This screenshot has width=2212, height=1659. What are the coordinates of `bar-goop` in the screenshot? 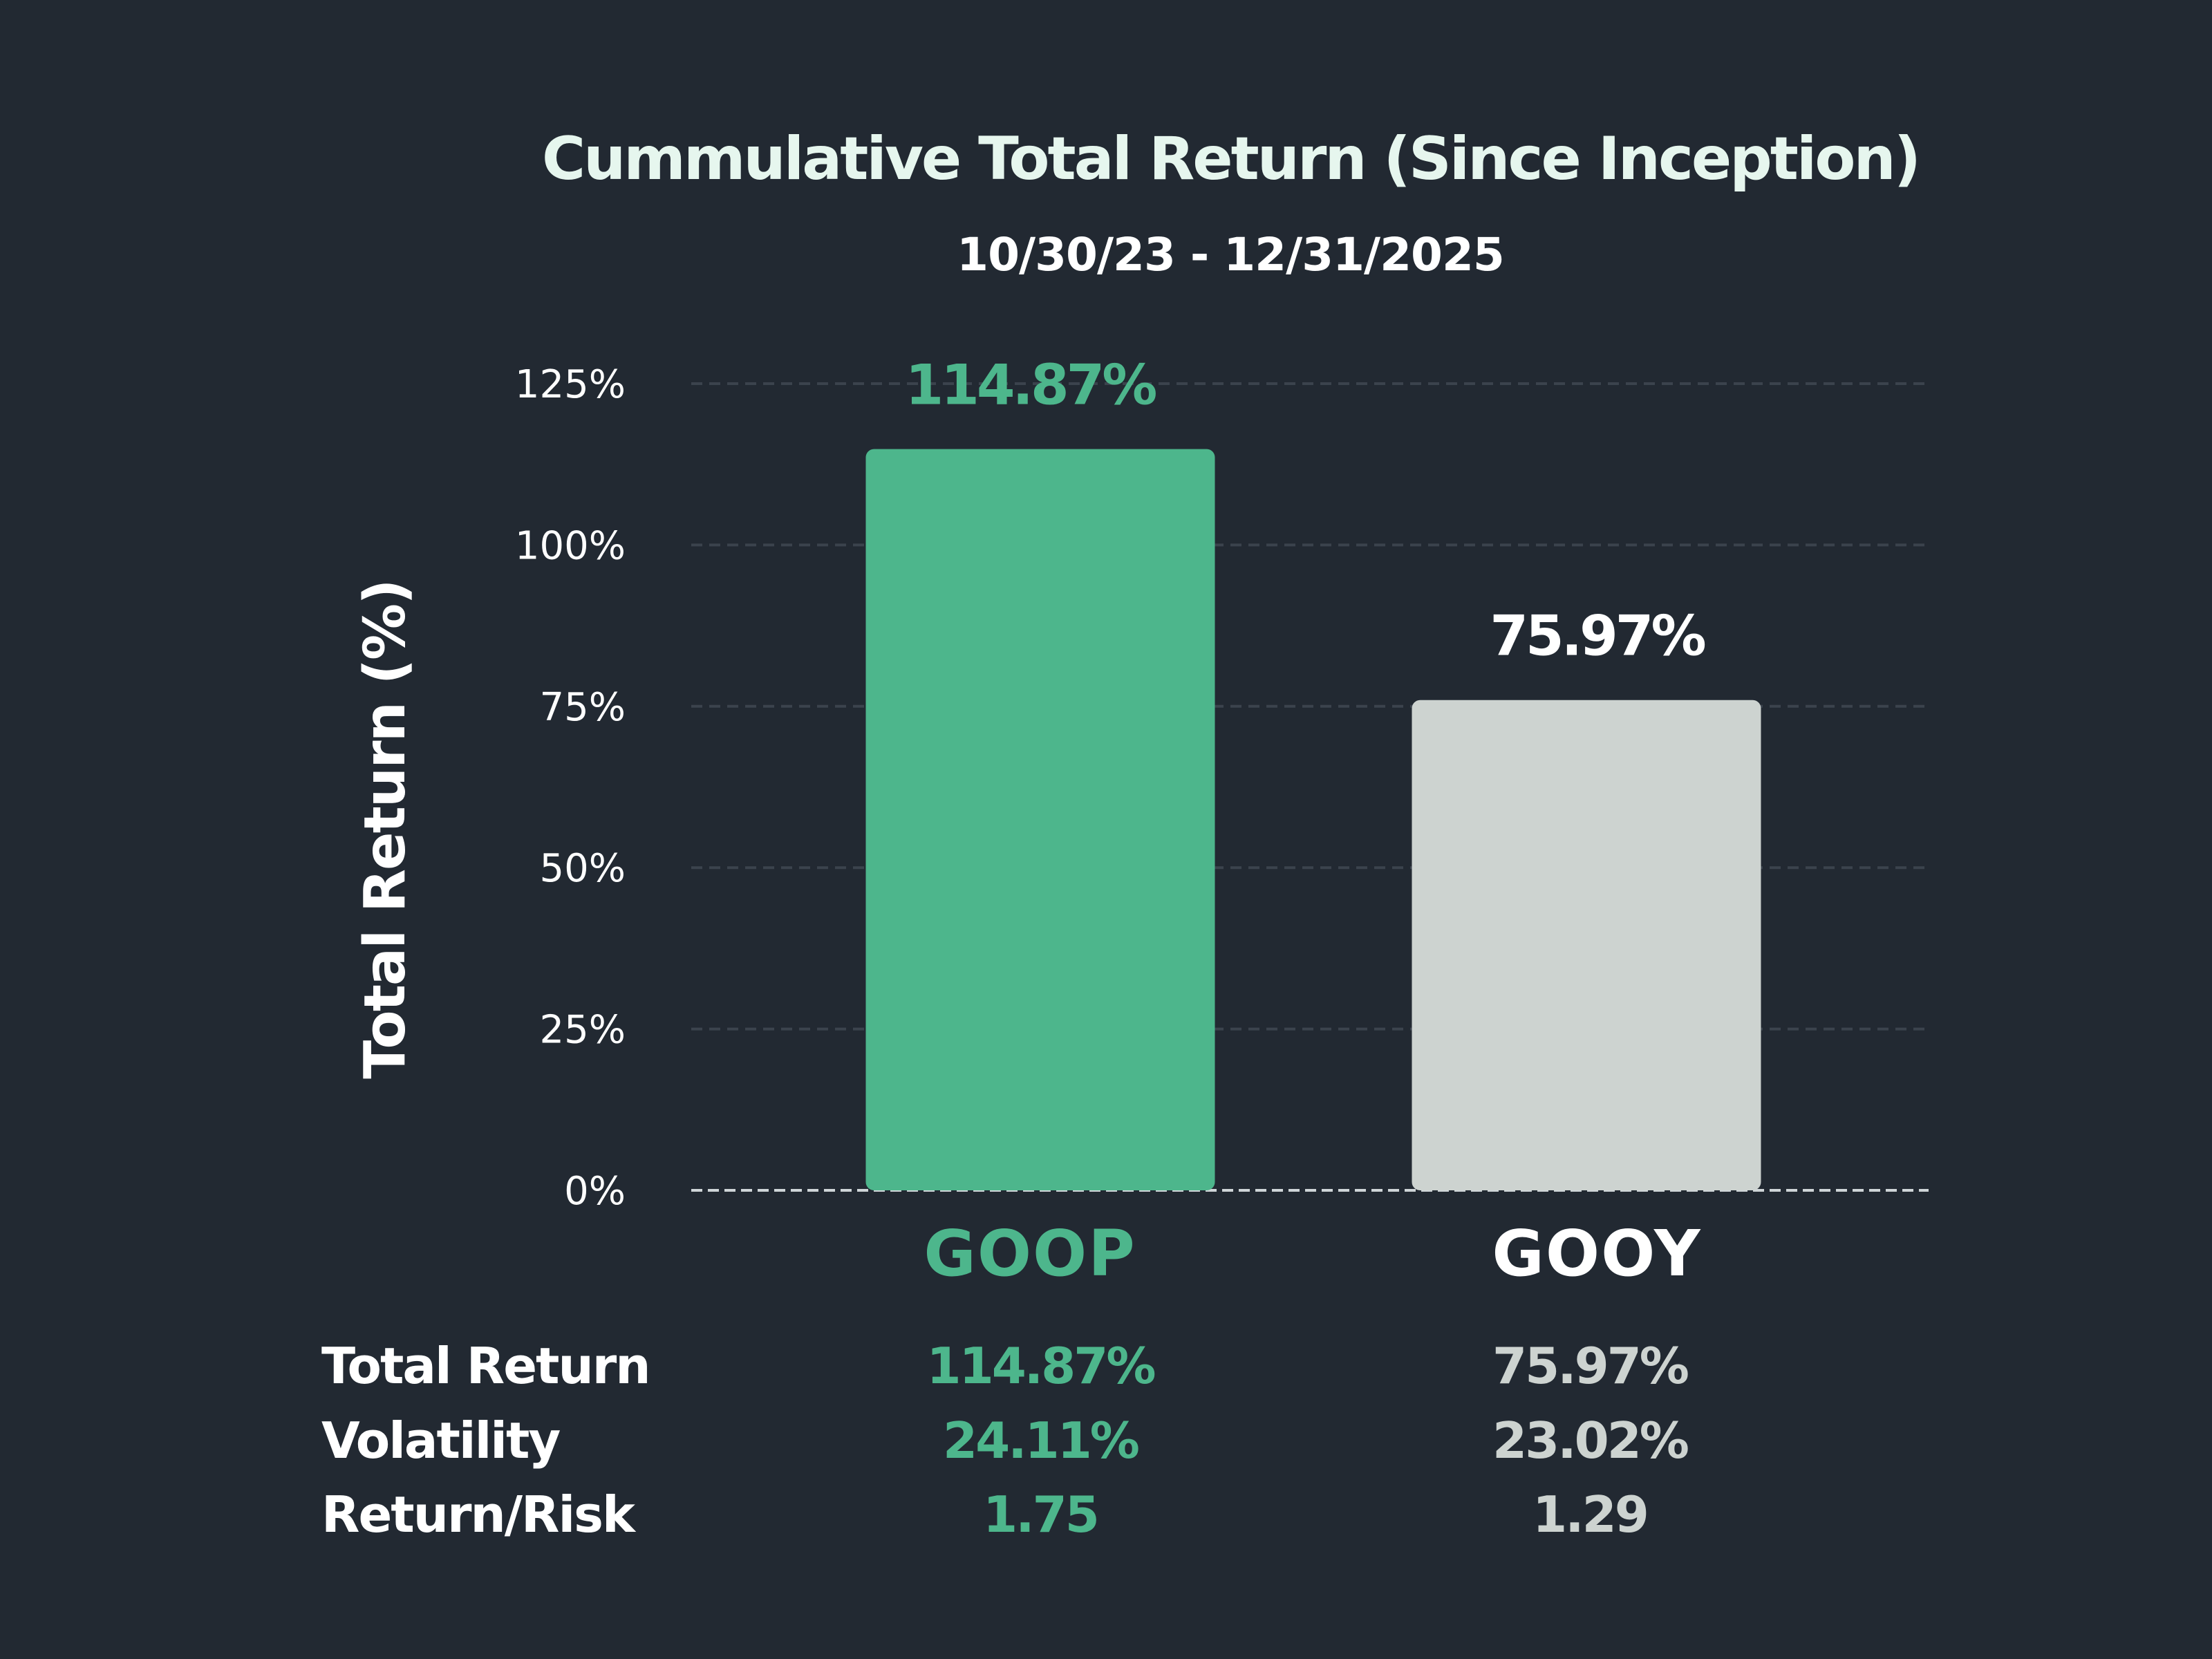 It's located at (1040, 819).